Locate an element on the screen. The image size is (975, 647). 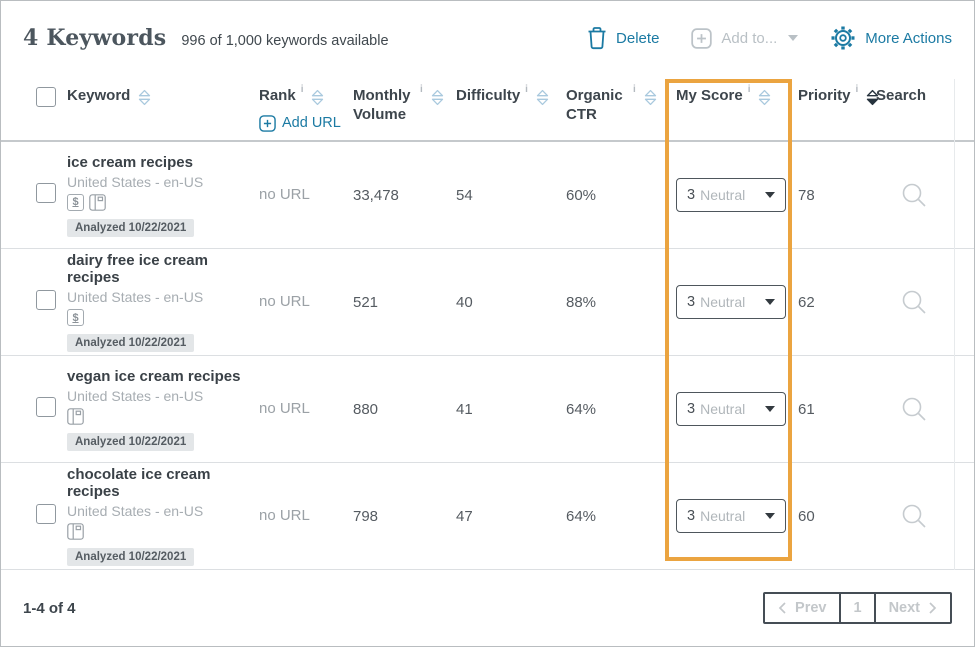
column-label-my-score: My Score is located at coordinates (709, 95).